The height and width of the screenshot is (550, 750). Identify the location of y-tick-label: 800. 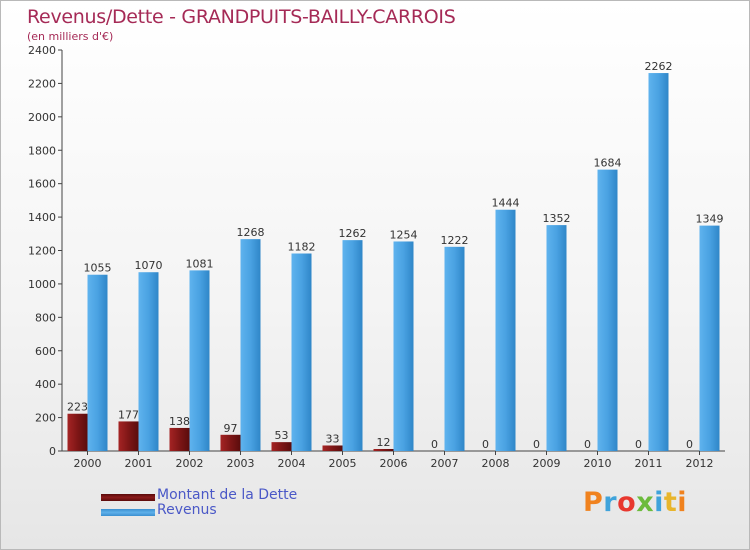
(45, 317).